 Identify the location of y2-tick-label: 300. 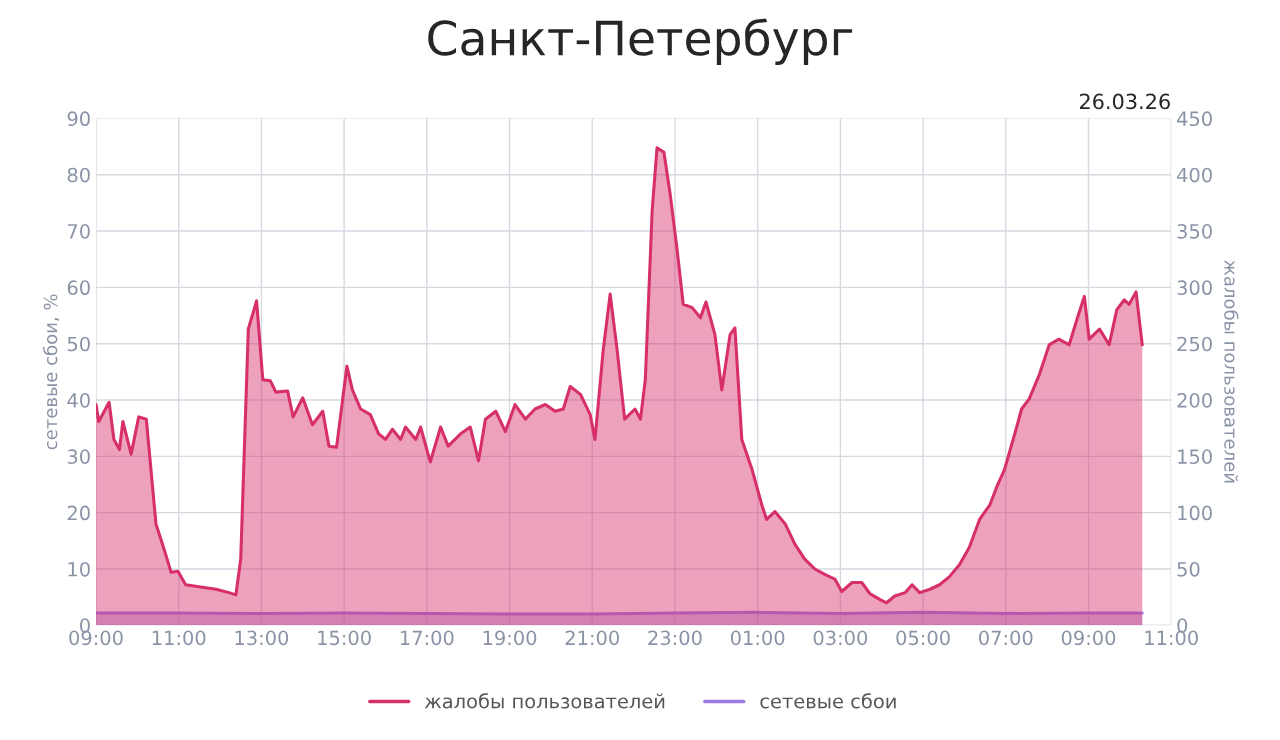
(1194, 288).